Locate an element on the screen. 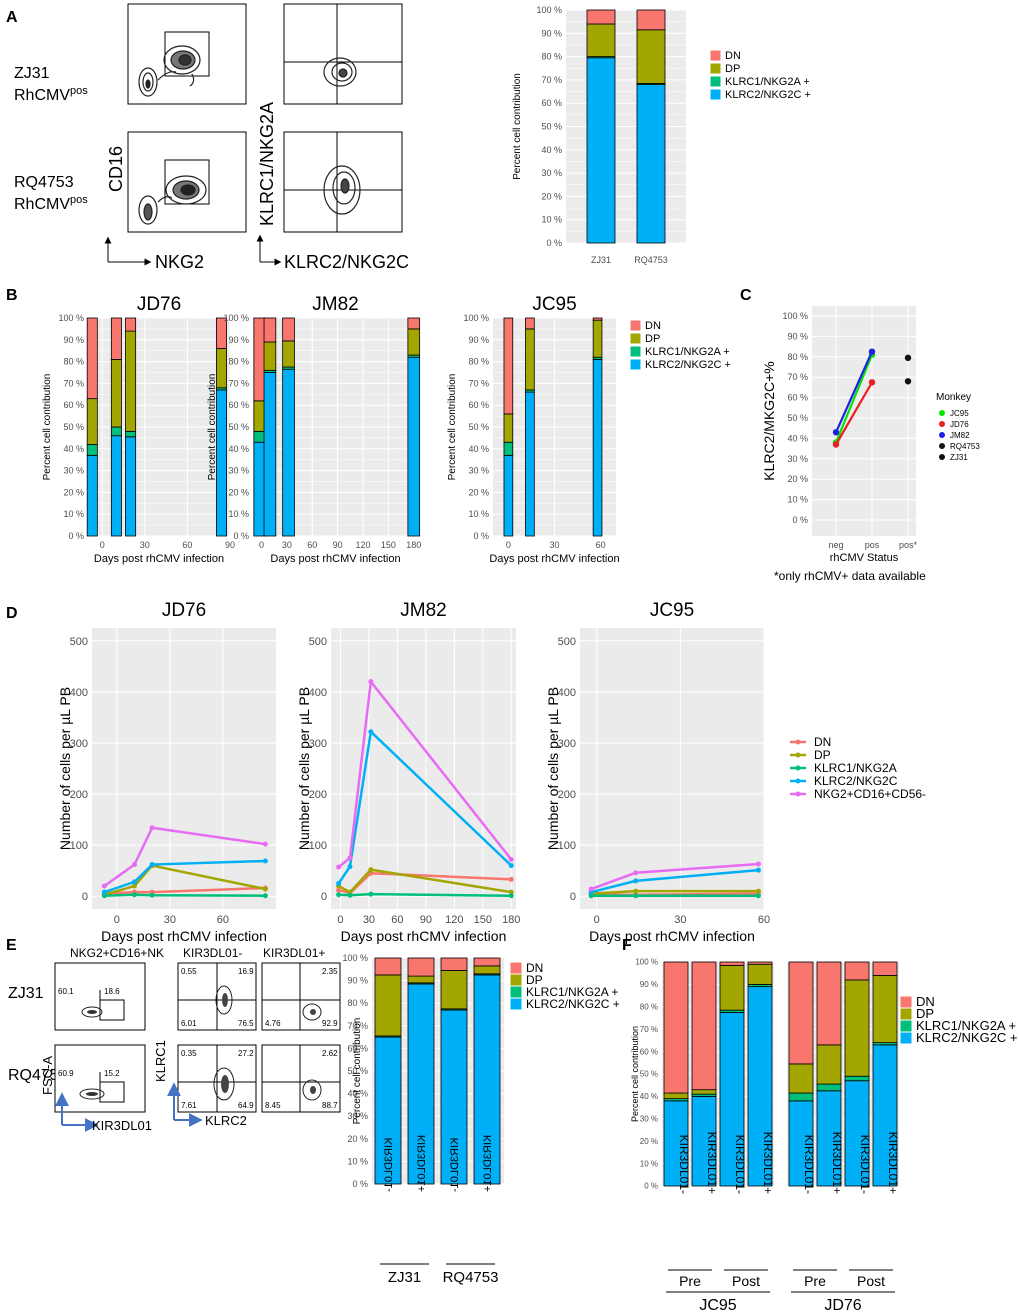 This screenshot has height=1312, width=1019. x-tick-label: 30 is located at coordinates (287, 545).